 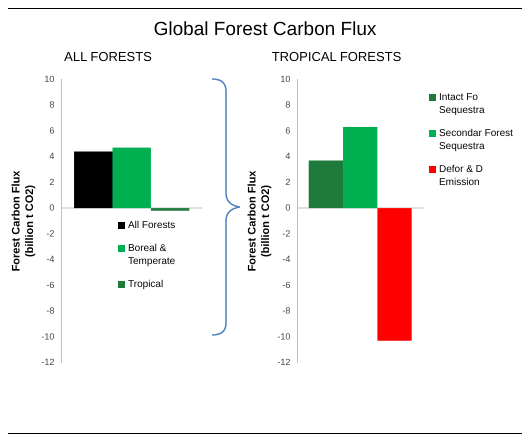 What do you see at coordinates (336, 57) in the screenshot?
I see `chart-subtitle: TROPICAL FORESTS` at bounding box center [336, 57].